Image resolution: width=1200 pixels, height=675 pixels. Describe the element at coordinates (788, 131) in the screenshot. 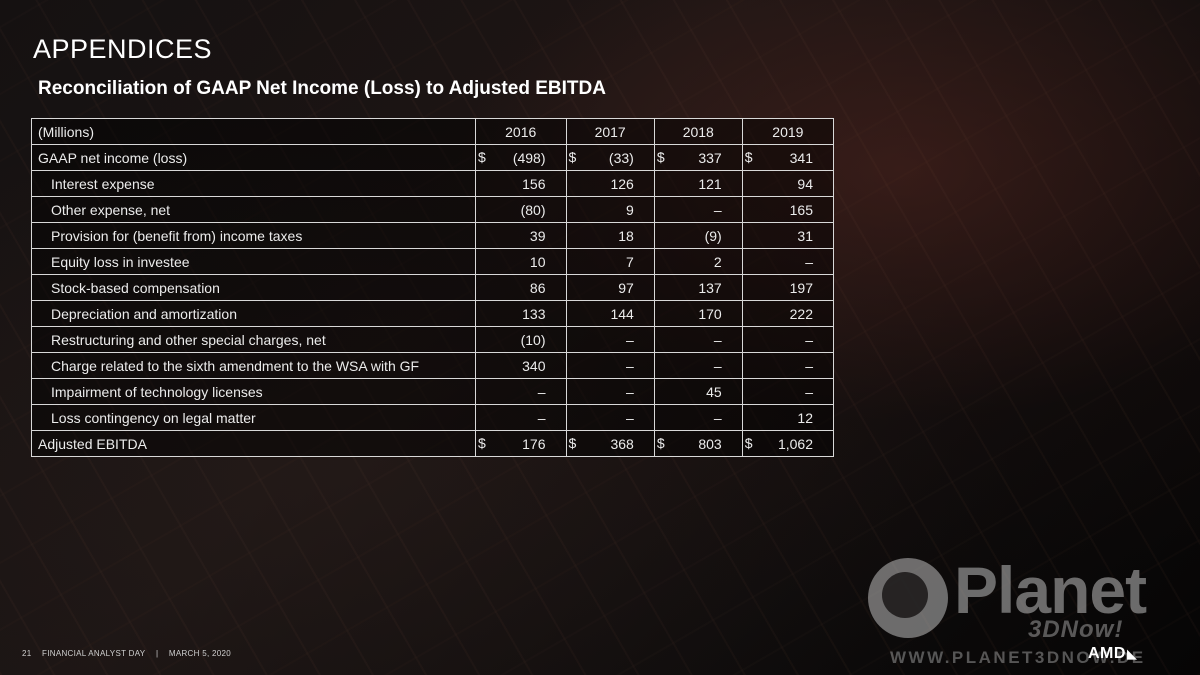

I see `header-year-2019: 2019` at that location.